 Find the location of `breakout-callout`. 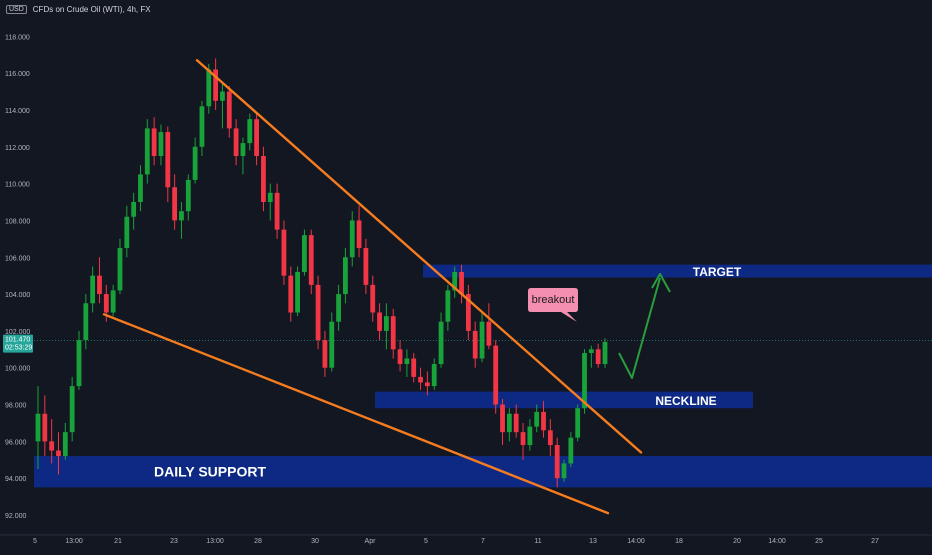

breakout-callout is located at coordinates (553, 305).